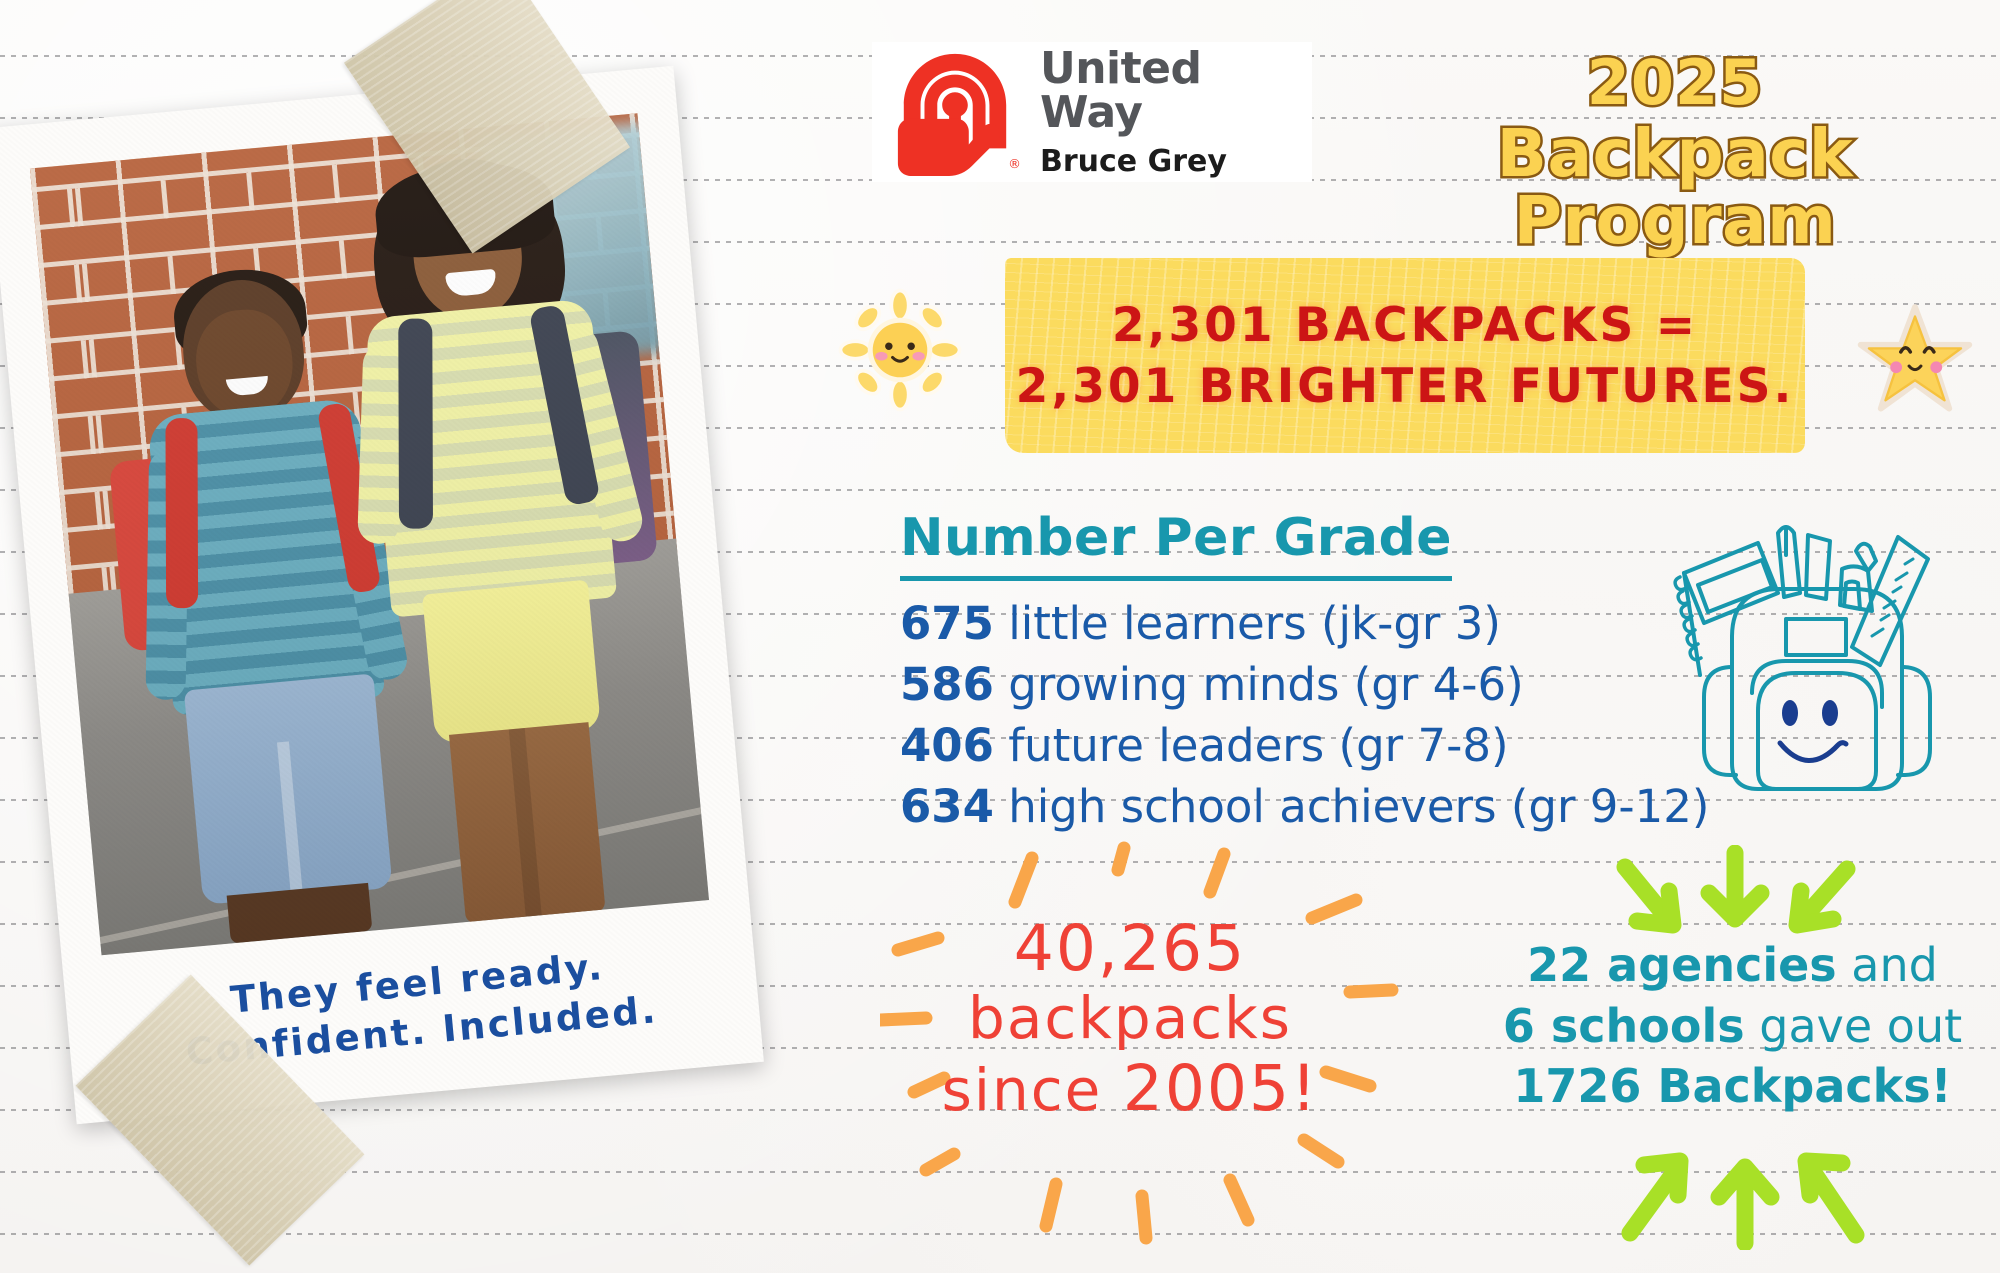  I want to click on schools-count: 6 schools, so click(1623, 1025).